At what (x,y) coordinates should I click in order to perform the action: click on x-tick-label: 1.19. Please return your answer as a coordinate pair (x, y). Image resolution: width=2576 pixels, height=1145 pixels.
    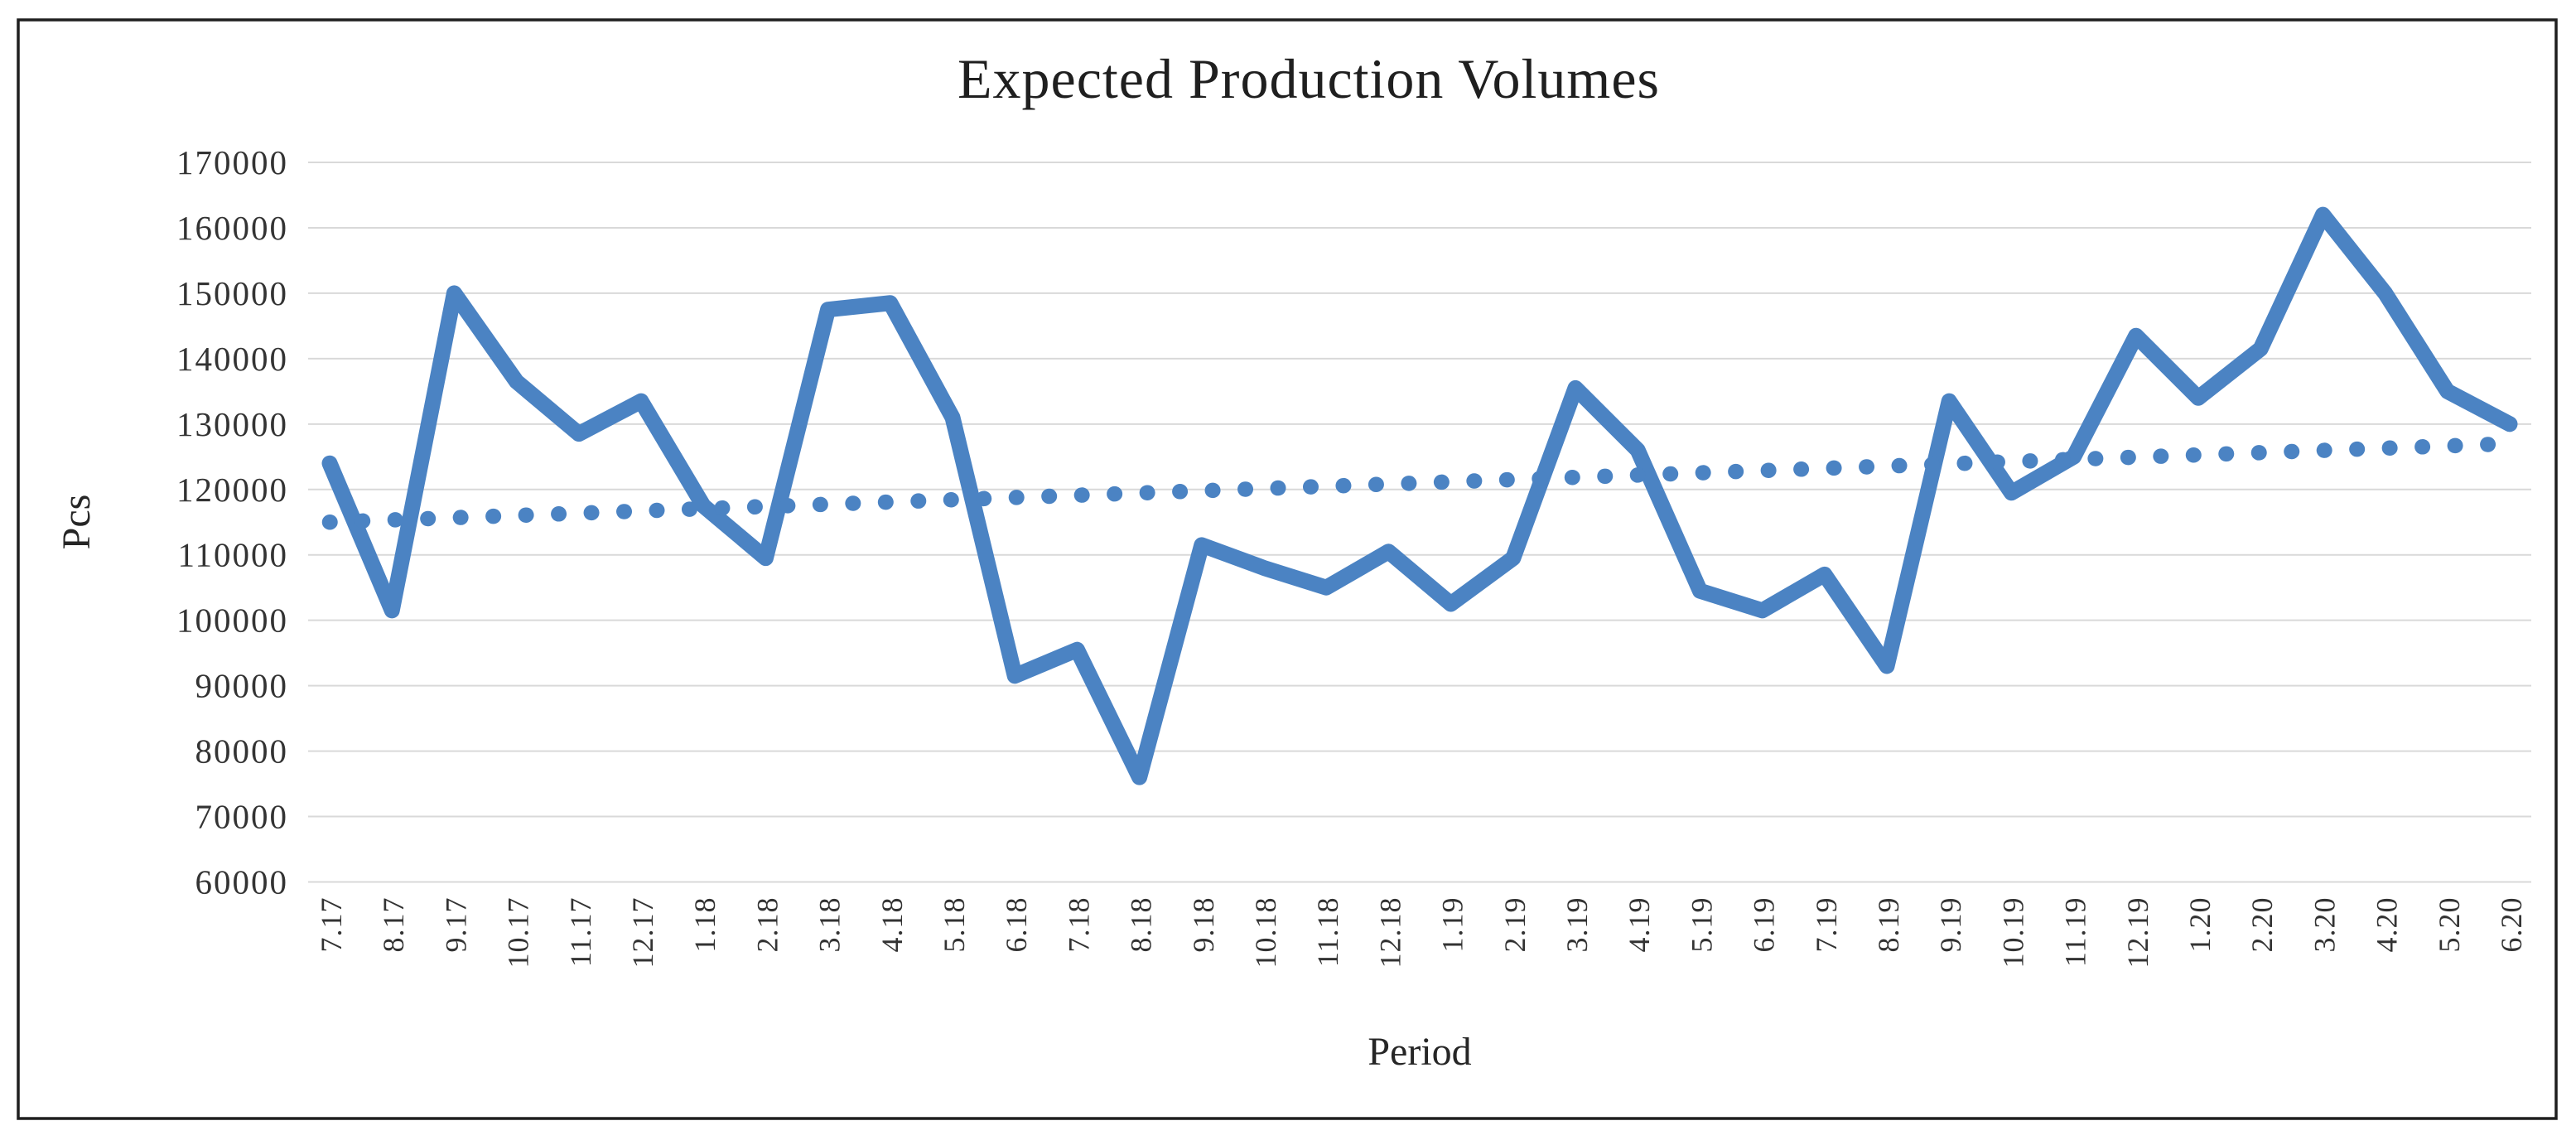
    Looking at the image, I should click on (1453, 925).